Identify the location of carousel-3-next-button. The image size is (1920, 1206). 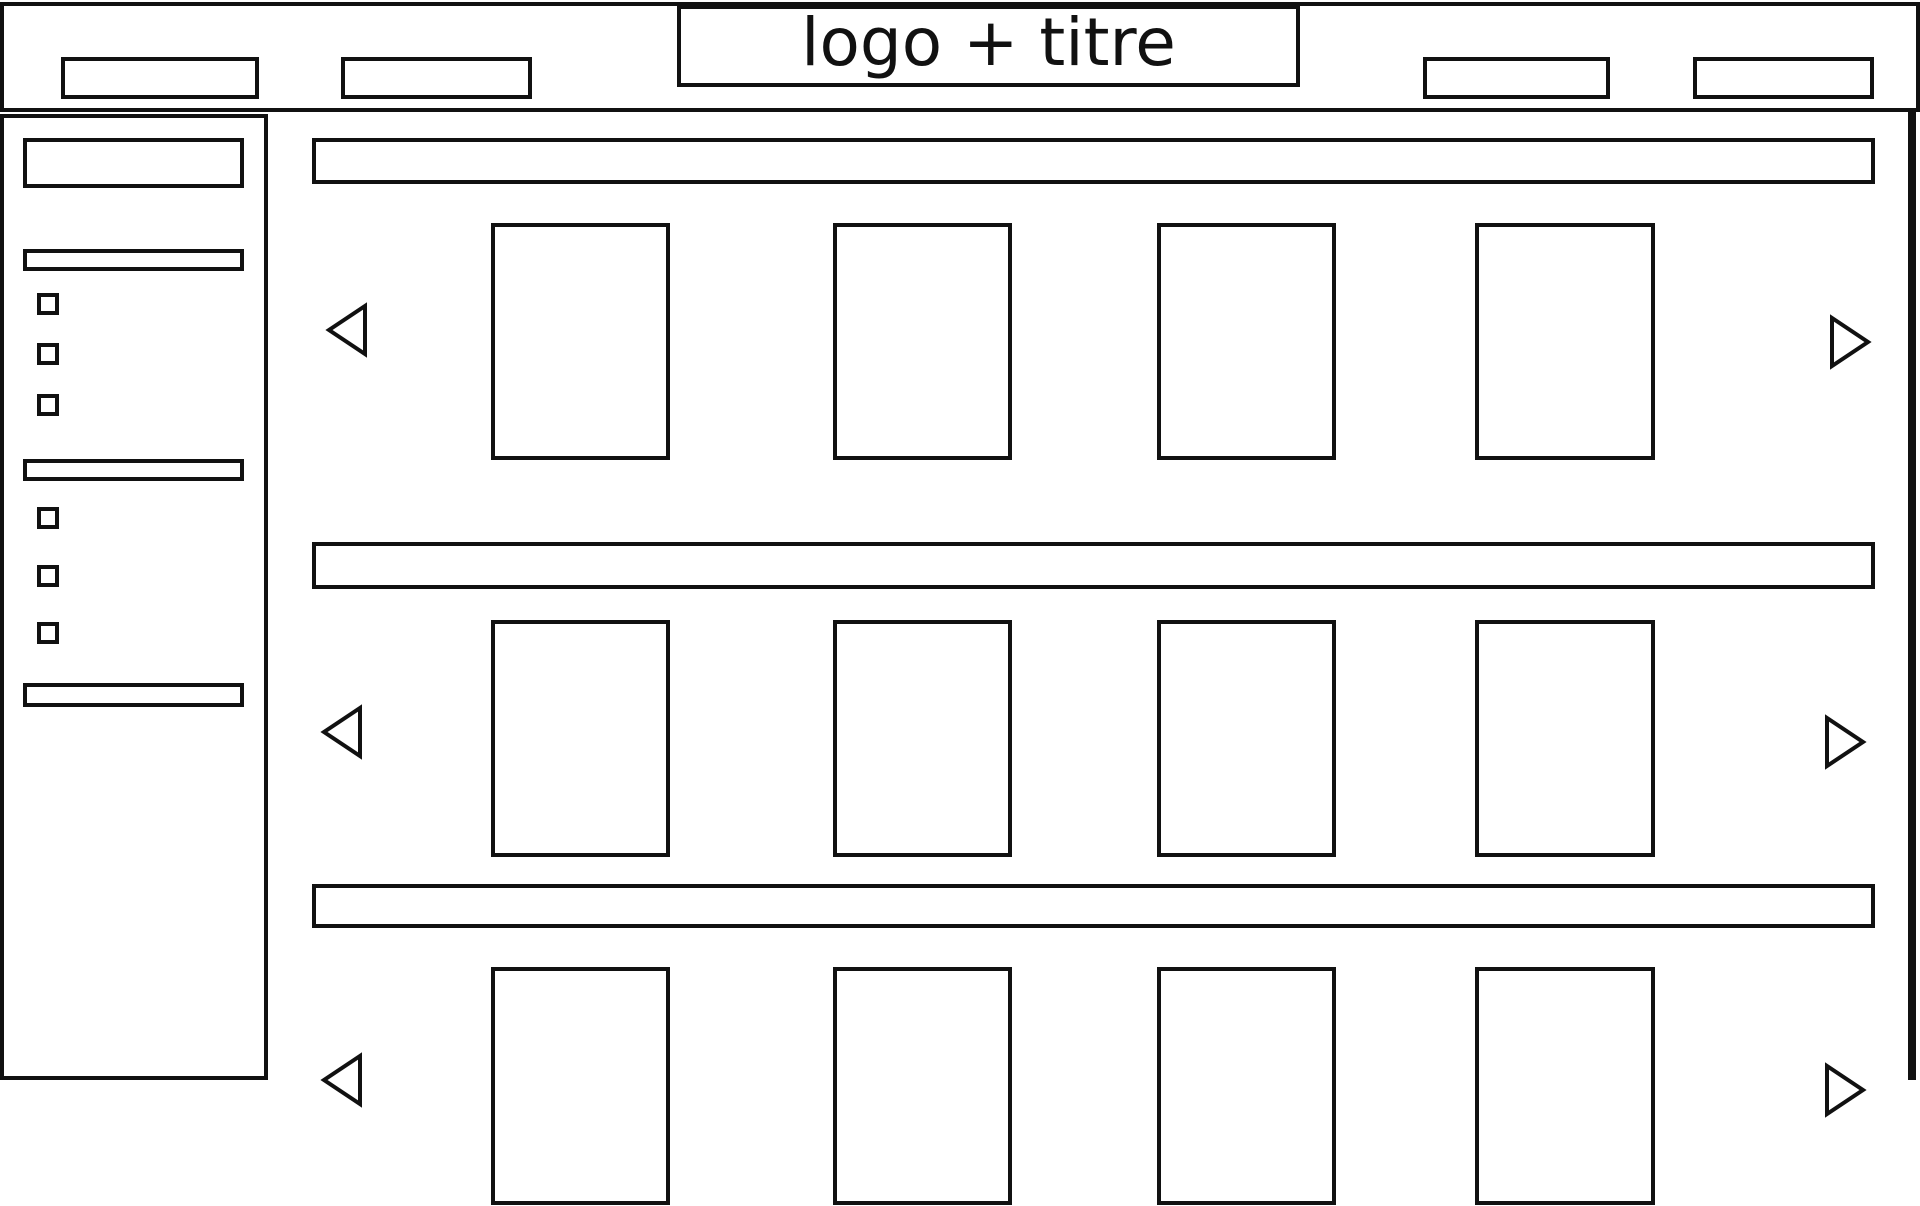
(1845, 1090).